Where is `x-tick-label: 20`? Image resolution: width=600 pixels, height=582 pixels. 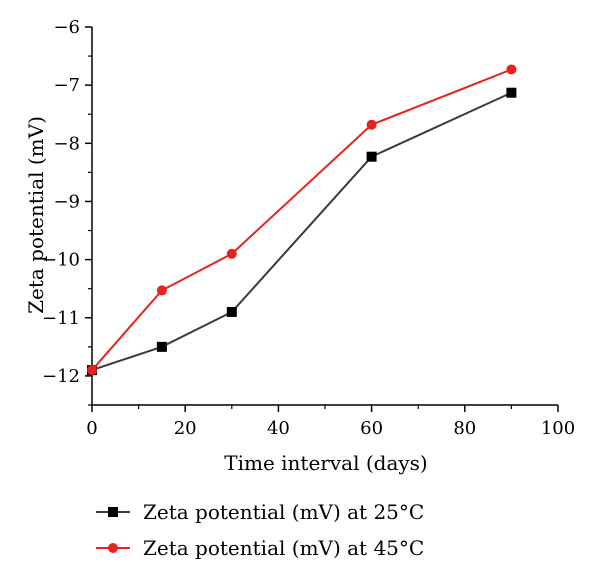 x-tick-label: 20 is located at coordinates (185, 428).